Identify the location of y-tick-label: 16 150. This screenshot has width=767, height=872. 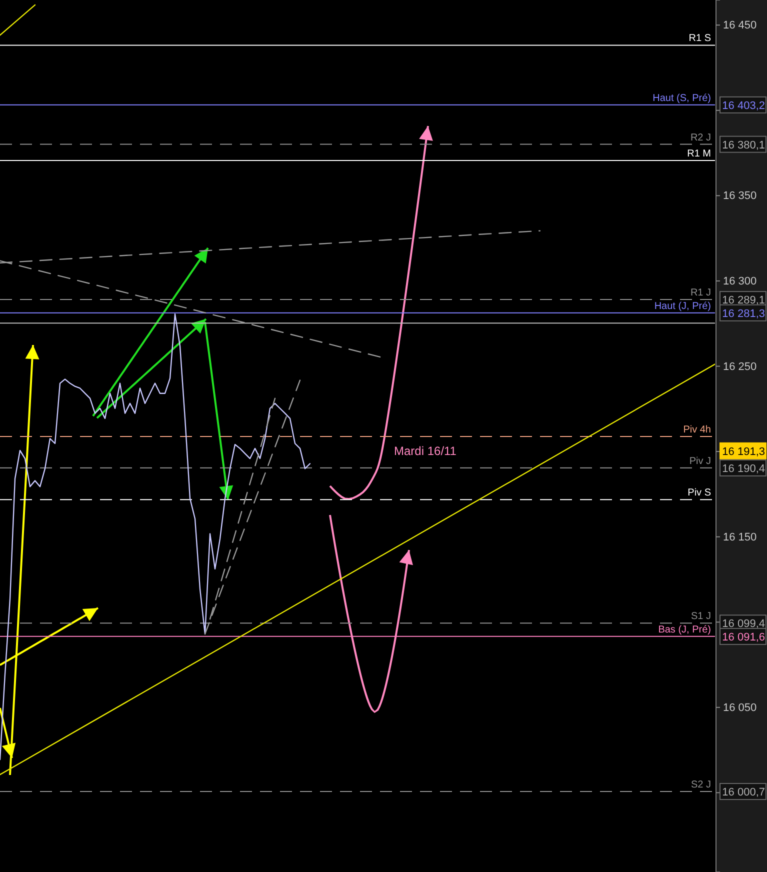
(740, 537).